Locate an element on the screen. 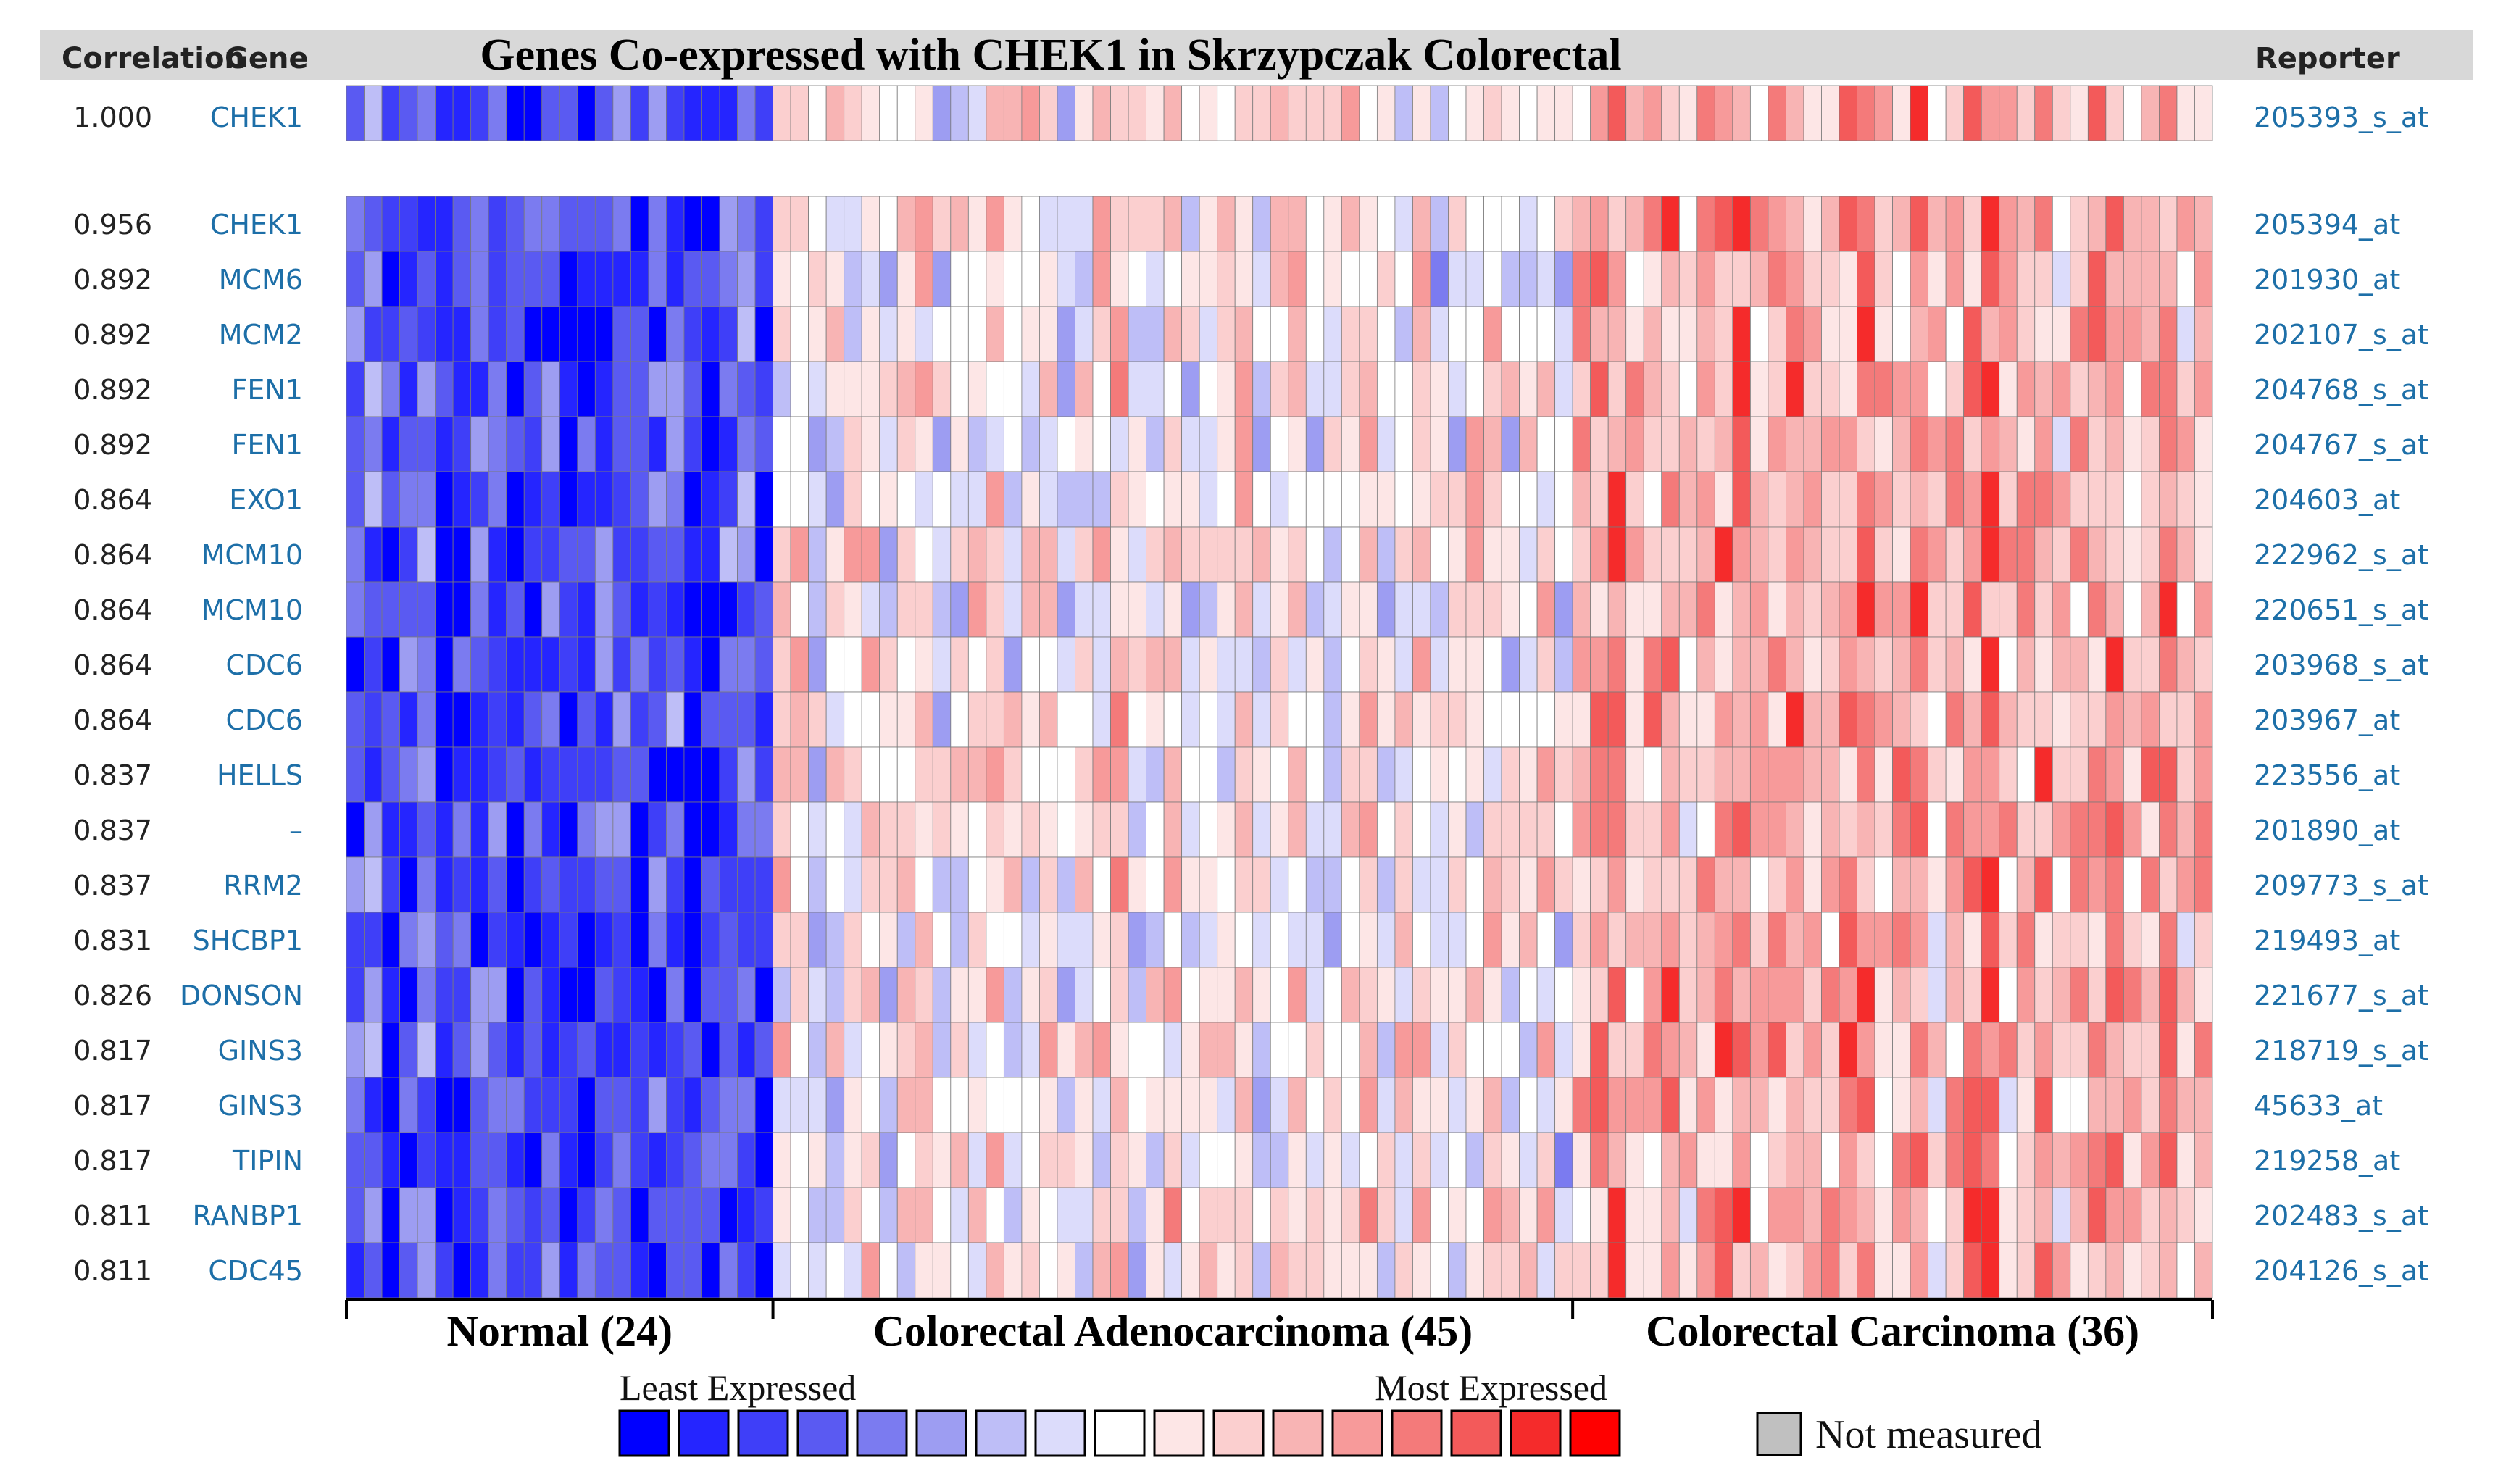 The image size is (2498, 1484). row-gene-link: CHEK1 is located at coordinates (256, 225).